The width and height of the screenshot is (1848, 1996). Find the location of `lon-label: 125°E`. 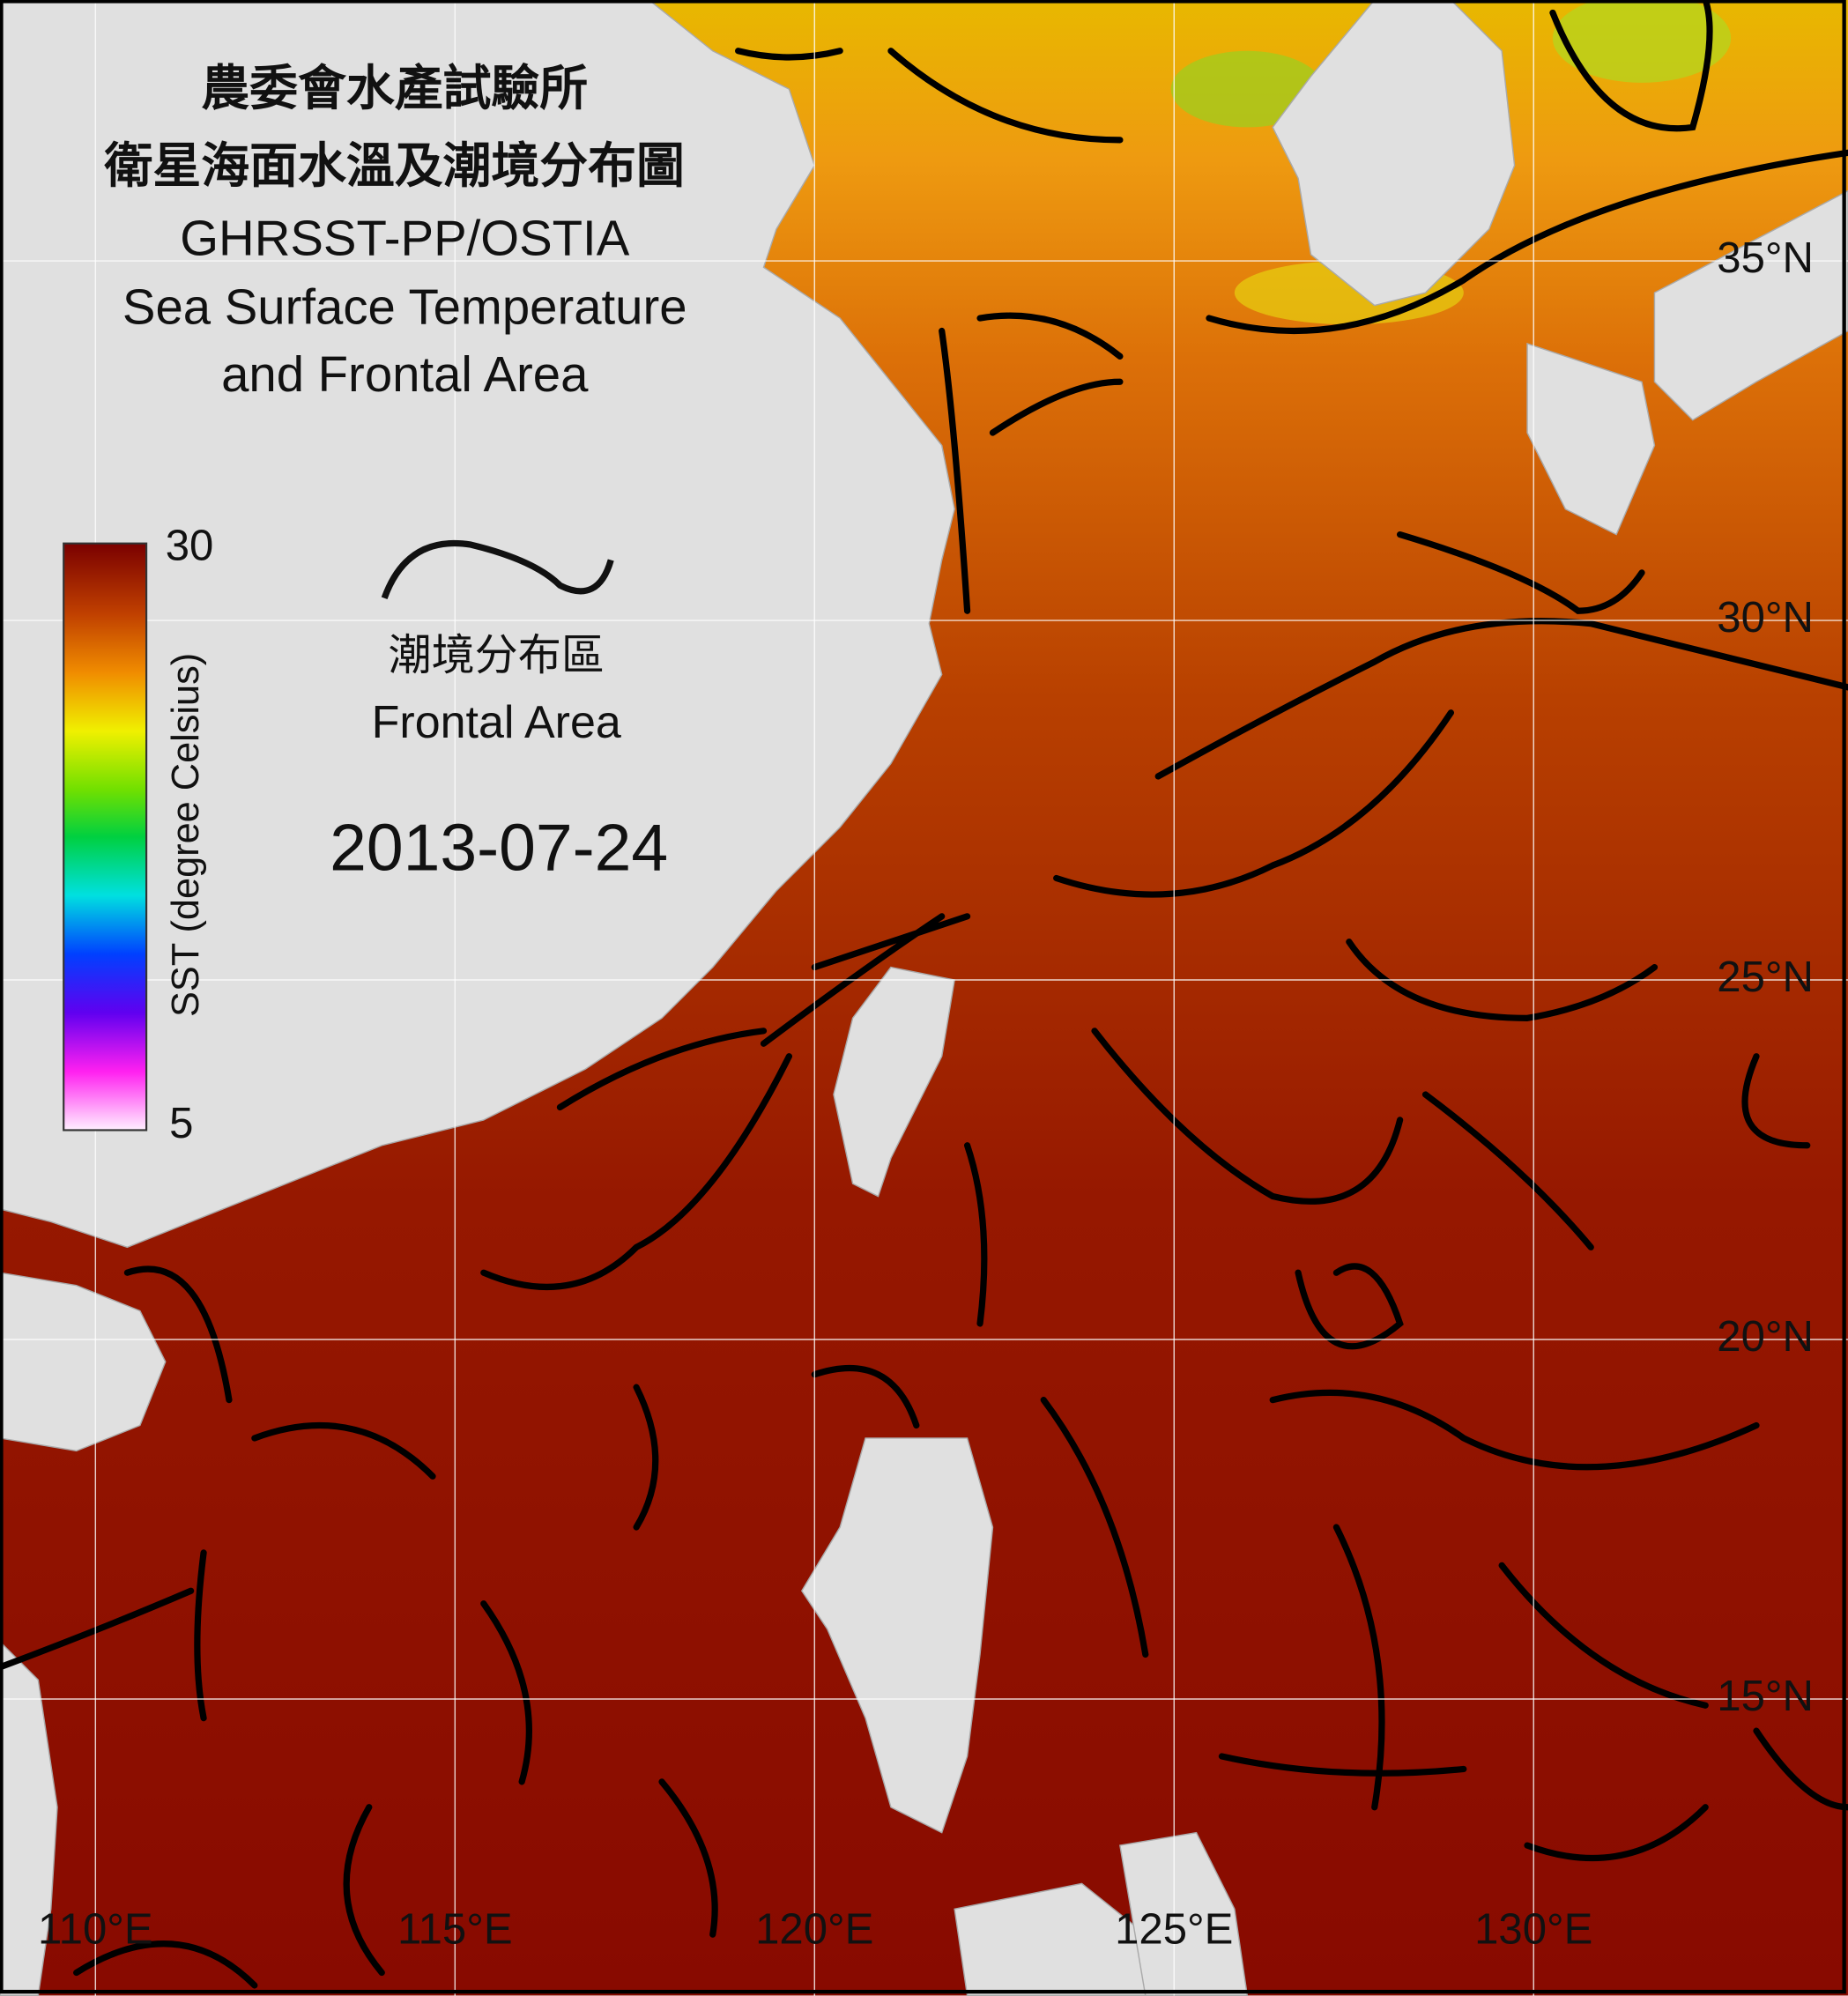

lon-label: 125°E is located at coordinates (1174, 1929).